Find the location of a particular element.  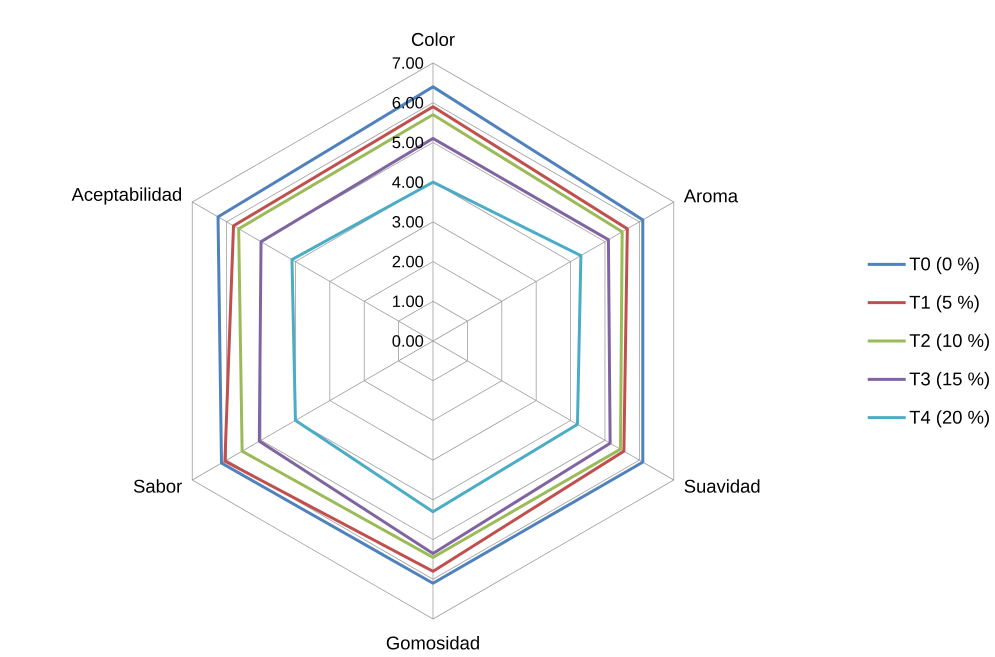

legend-label: T3 (15 %) is located at coordinates (949, 381).